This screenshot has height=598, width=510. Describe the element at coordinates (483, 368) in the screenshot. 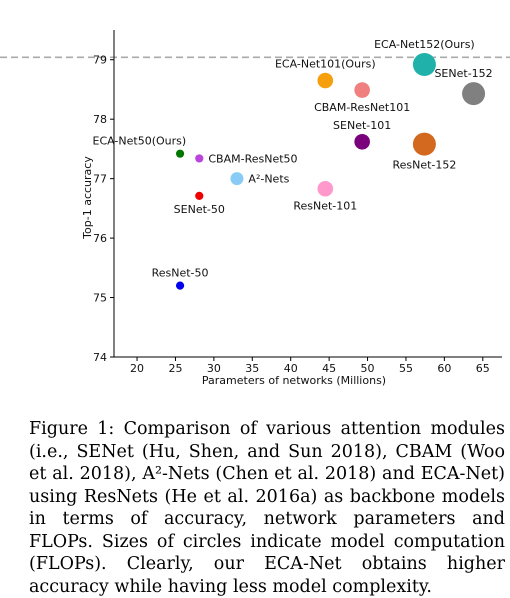

I see `x-tick-label: 65` at that location.